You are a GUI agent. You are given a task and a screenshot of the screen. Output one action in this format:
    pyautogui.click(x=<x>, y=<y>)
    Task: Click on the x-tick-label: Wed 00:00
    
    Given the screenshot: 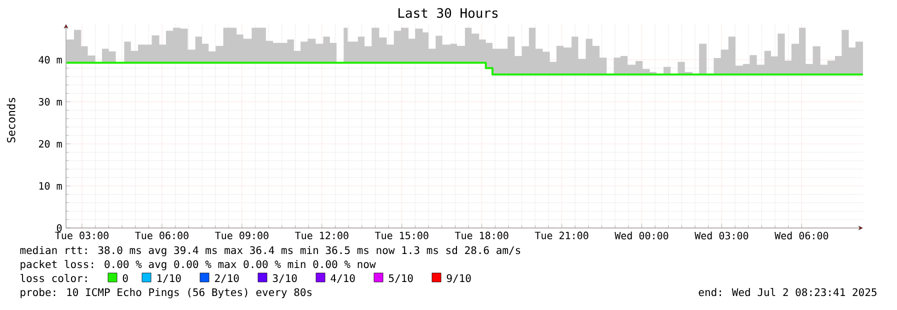 What is the action you would take?
    pyautogui.click(x=641, y=236)
    